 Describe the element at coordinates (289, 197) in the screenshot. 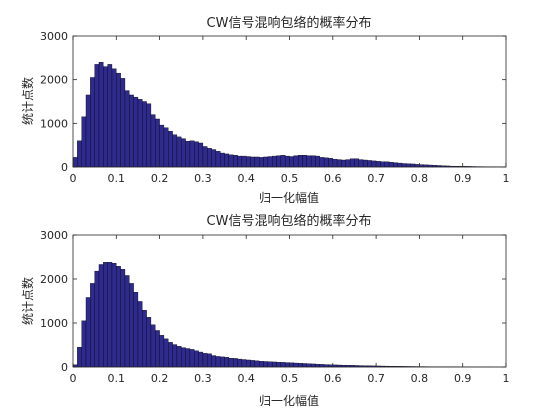

I see `x-axis-label: 归一化幅值` at that location.